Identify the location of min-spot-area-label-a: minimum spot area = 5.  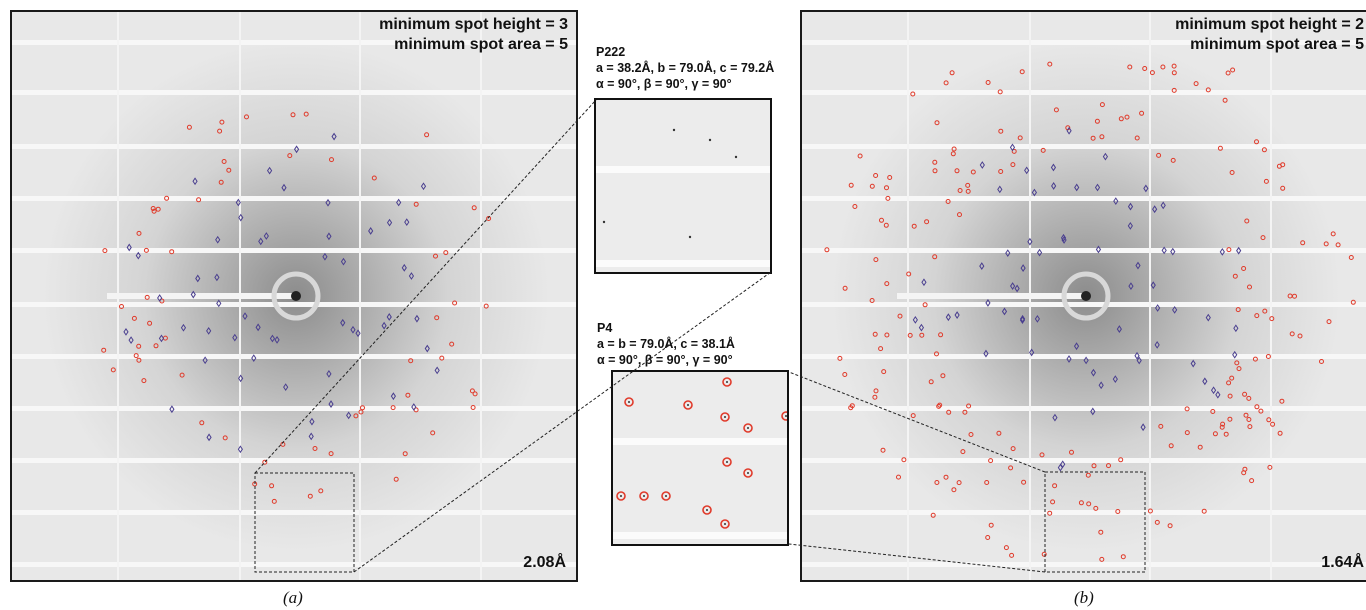
(481, 44).